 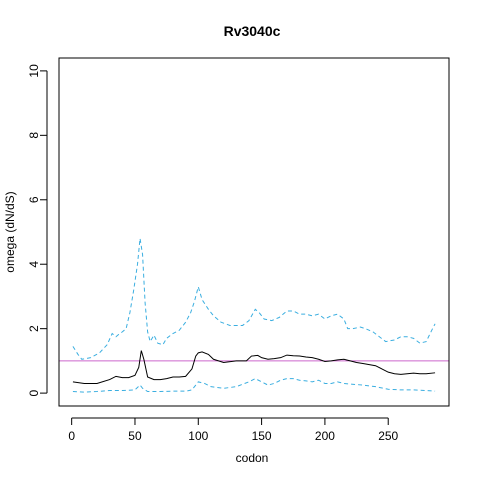 I want to click on y-tick-label: 2, so click(x=34, y=328).